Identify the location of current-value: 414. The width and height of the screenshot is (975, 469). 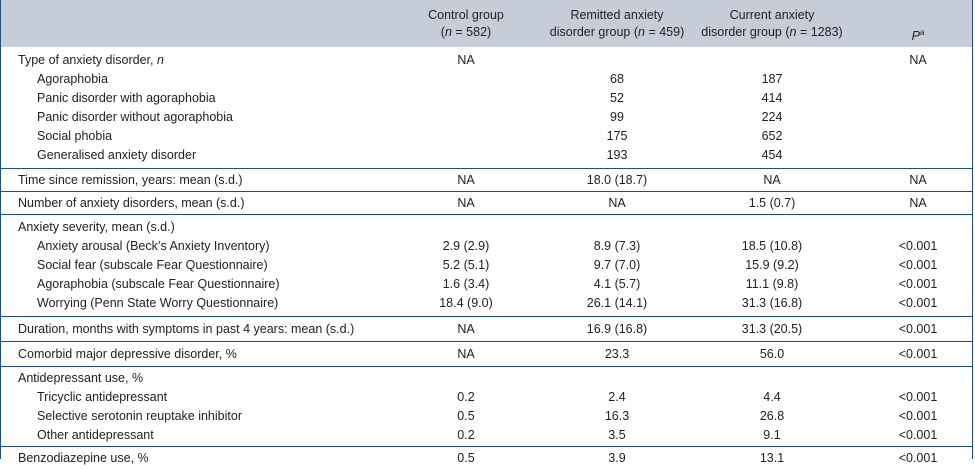
(772, 98).